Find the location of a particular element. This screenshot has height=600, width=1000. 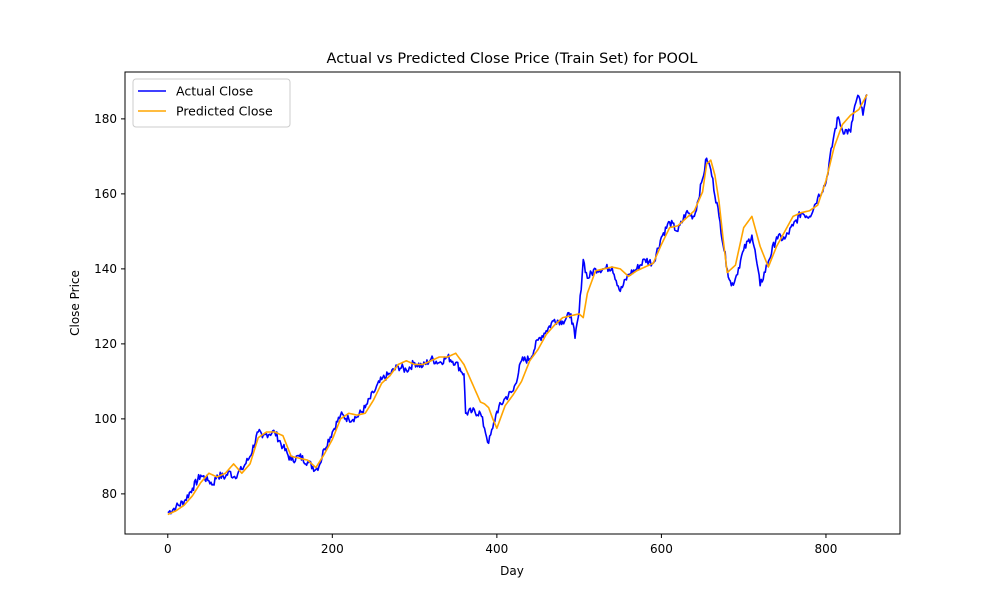

x-axis: 0 200 400 600 800 is located at coordinates (500, 545).